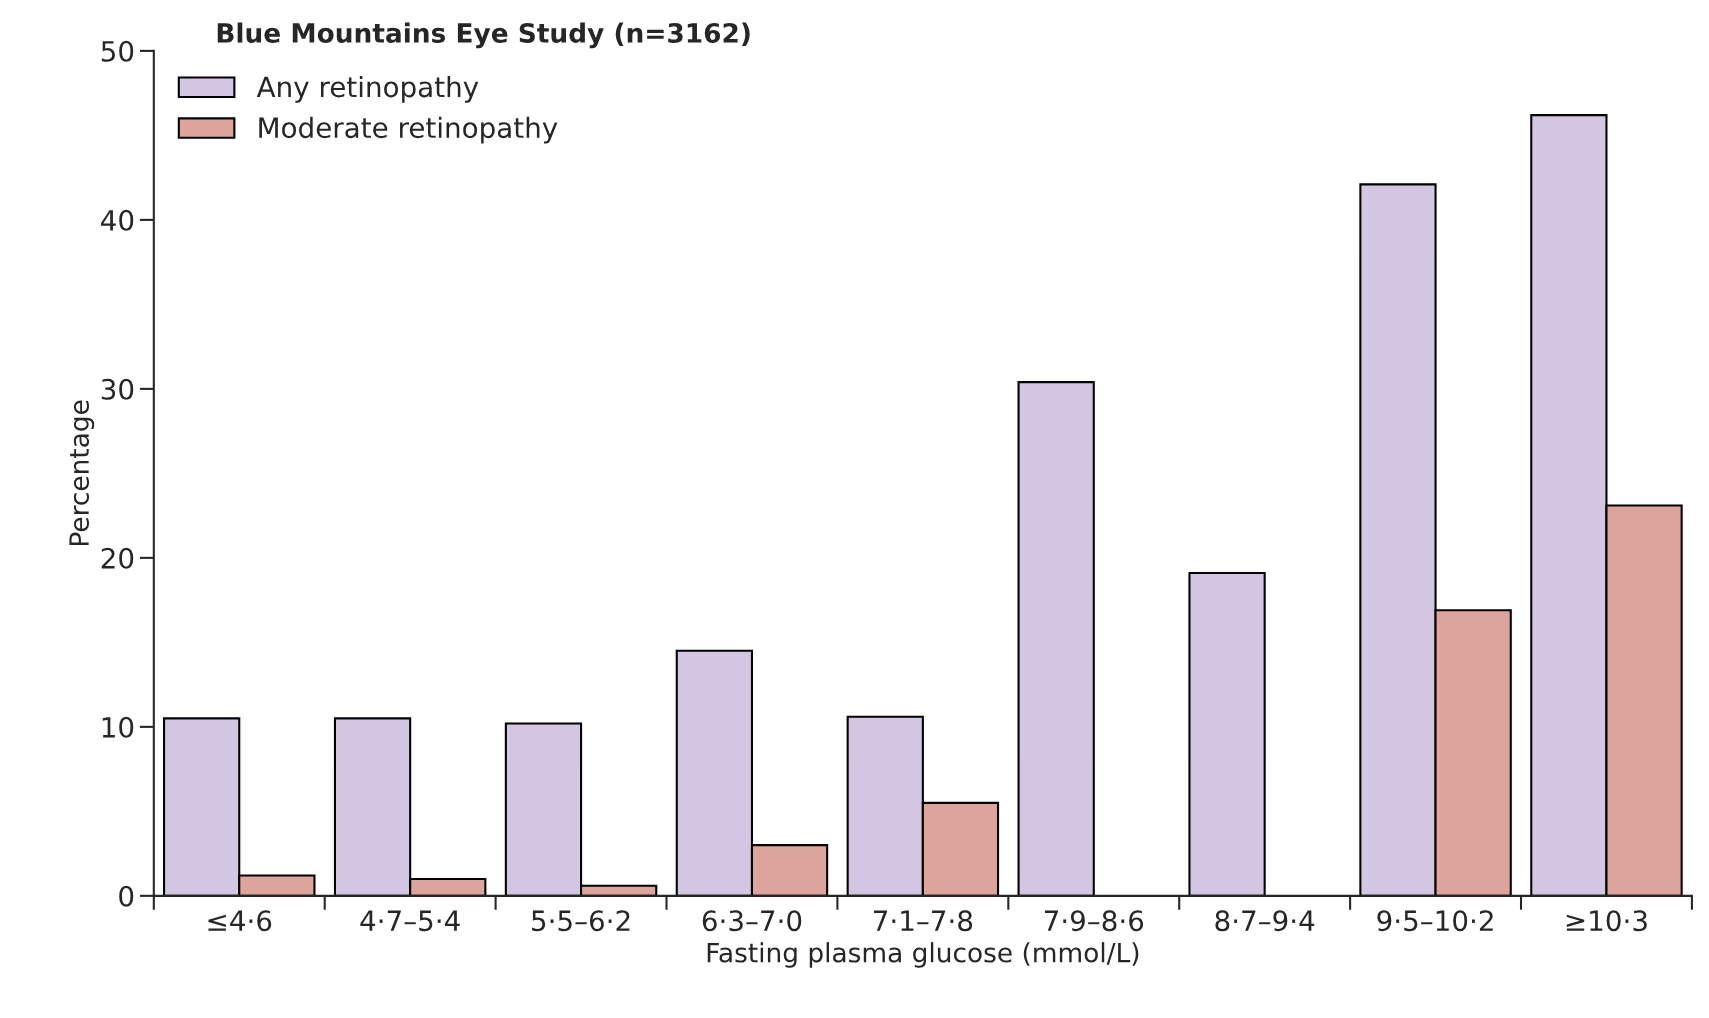 The image size is (1709, 1018). Describe the element at coordinates (581, 921) in the screenshot. I see `x-tick-label: 5·5–6·2` at that location.